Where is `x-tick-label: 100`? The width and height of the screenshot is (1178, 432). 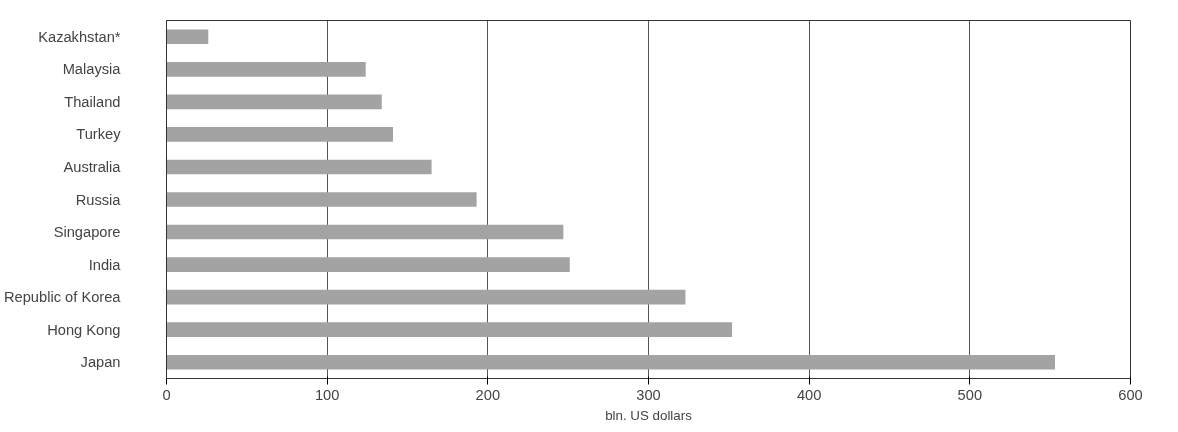
x-tick-label: 100 is located at coordinates (327, 394).